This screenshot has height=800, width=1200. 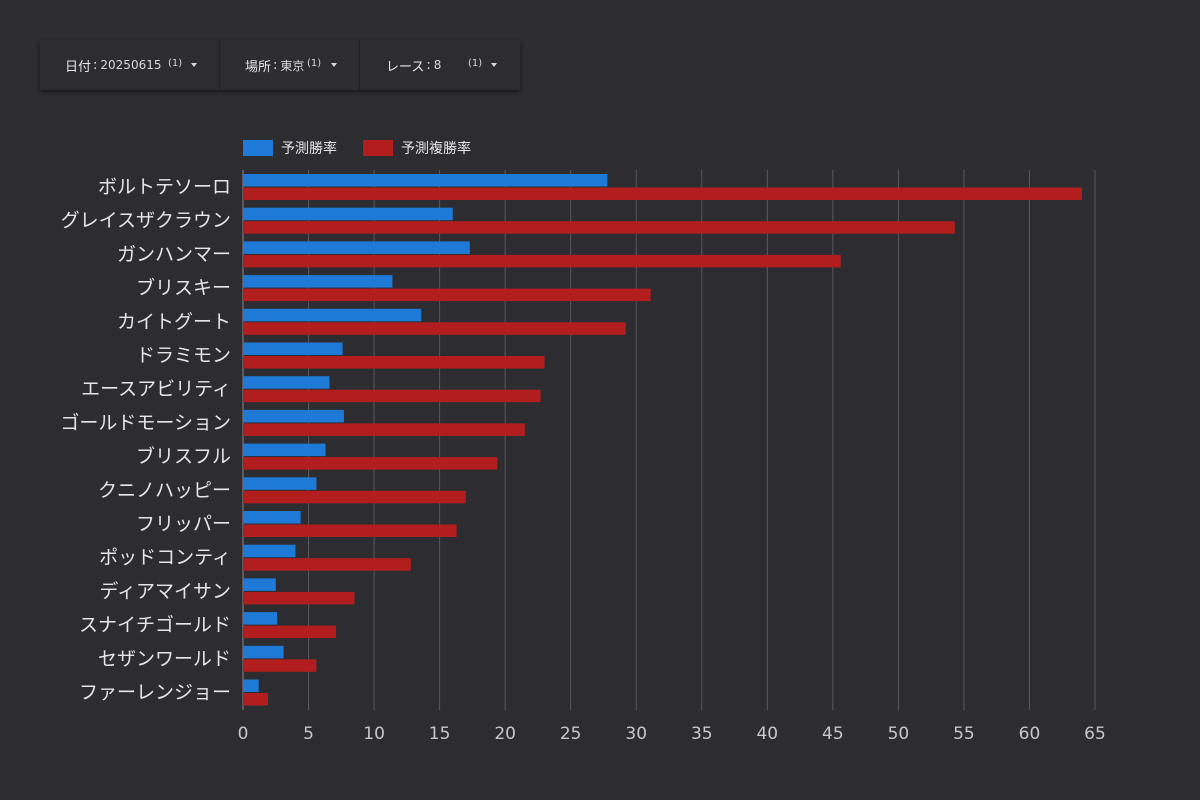 I want to click on filter-bar: 日付: 20250615 (1) 場所: 東京 (1) レース: 8 (1), so click(x=280, y=65).